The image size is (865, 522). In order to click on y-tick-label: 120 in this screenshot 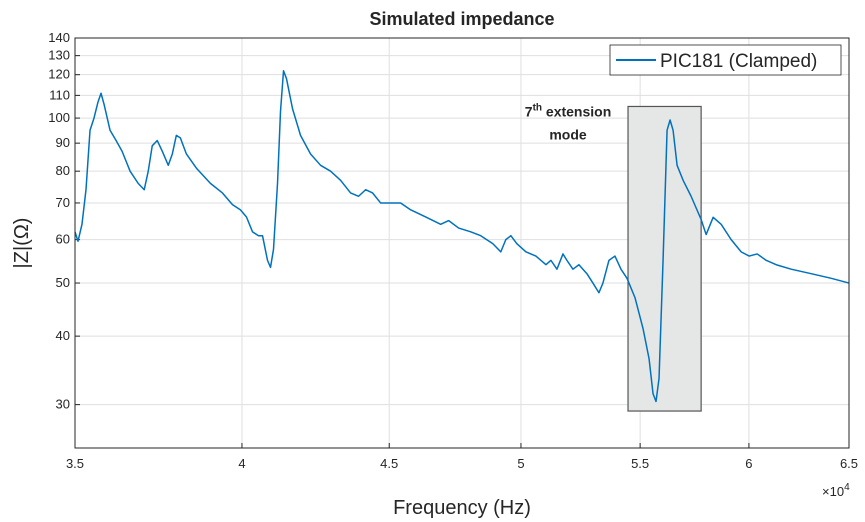, I will do `click(59, 74)`.